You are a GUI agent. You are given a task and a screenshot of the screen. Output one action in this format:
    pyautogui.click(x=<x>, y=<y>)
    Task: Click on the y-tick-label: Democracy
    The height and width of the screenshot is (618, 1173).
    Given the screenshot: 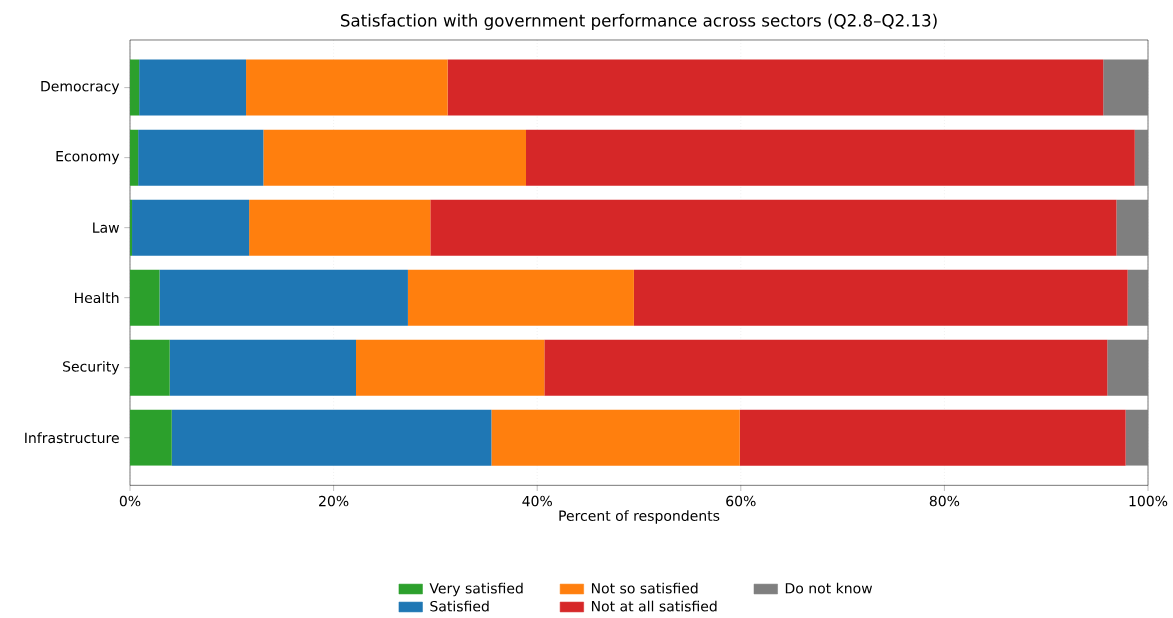 What is the action you would take?
    pyautogui.click(x=80, y=88)
    